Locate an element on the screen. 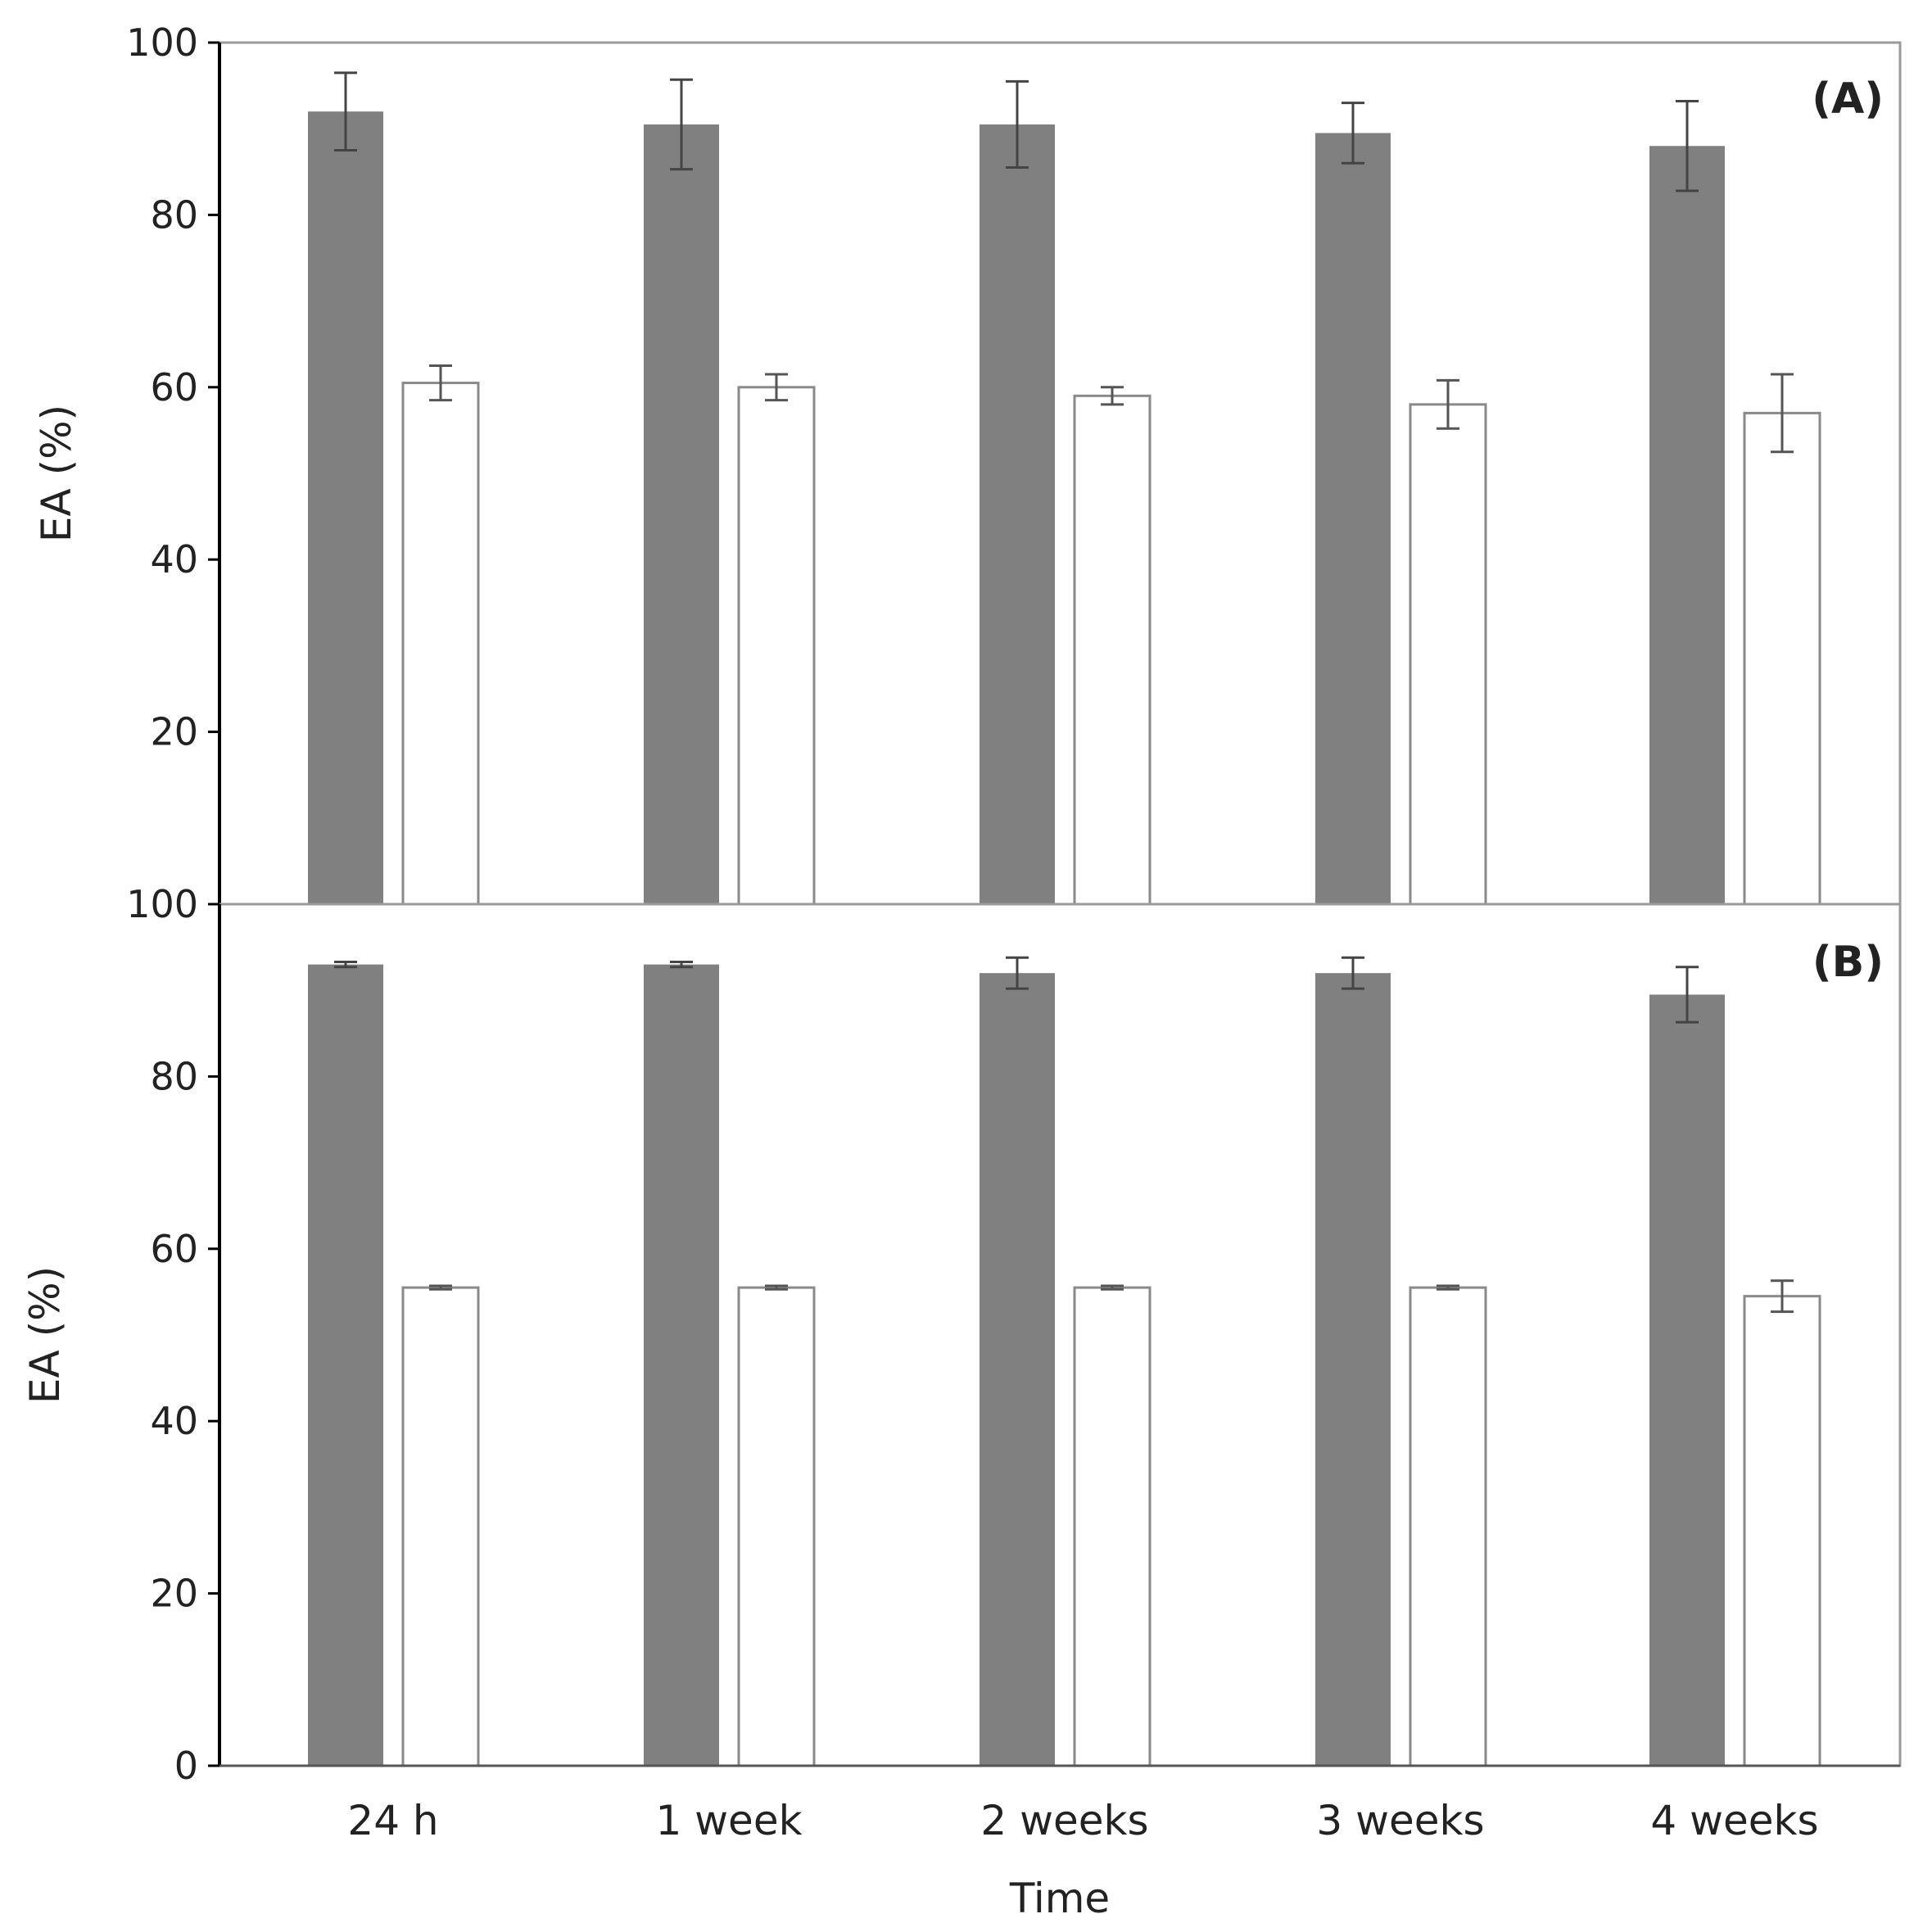  panel-a-ylabel: EA (%) is located at coordinates (57, 473).